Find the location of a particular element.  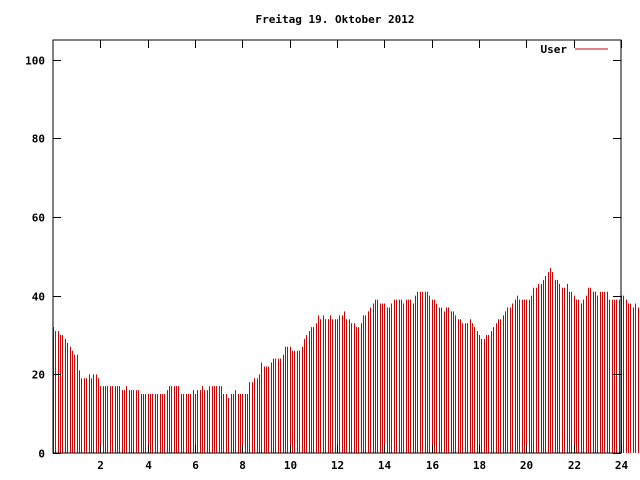

x-tick-label: 14 is located at coordinates (385, 465).